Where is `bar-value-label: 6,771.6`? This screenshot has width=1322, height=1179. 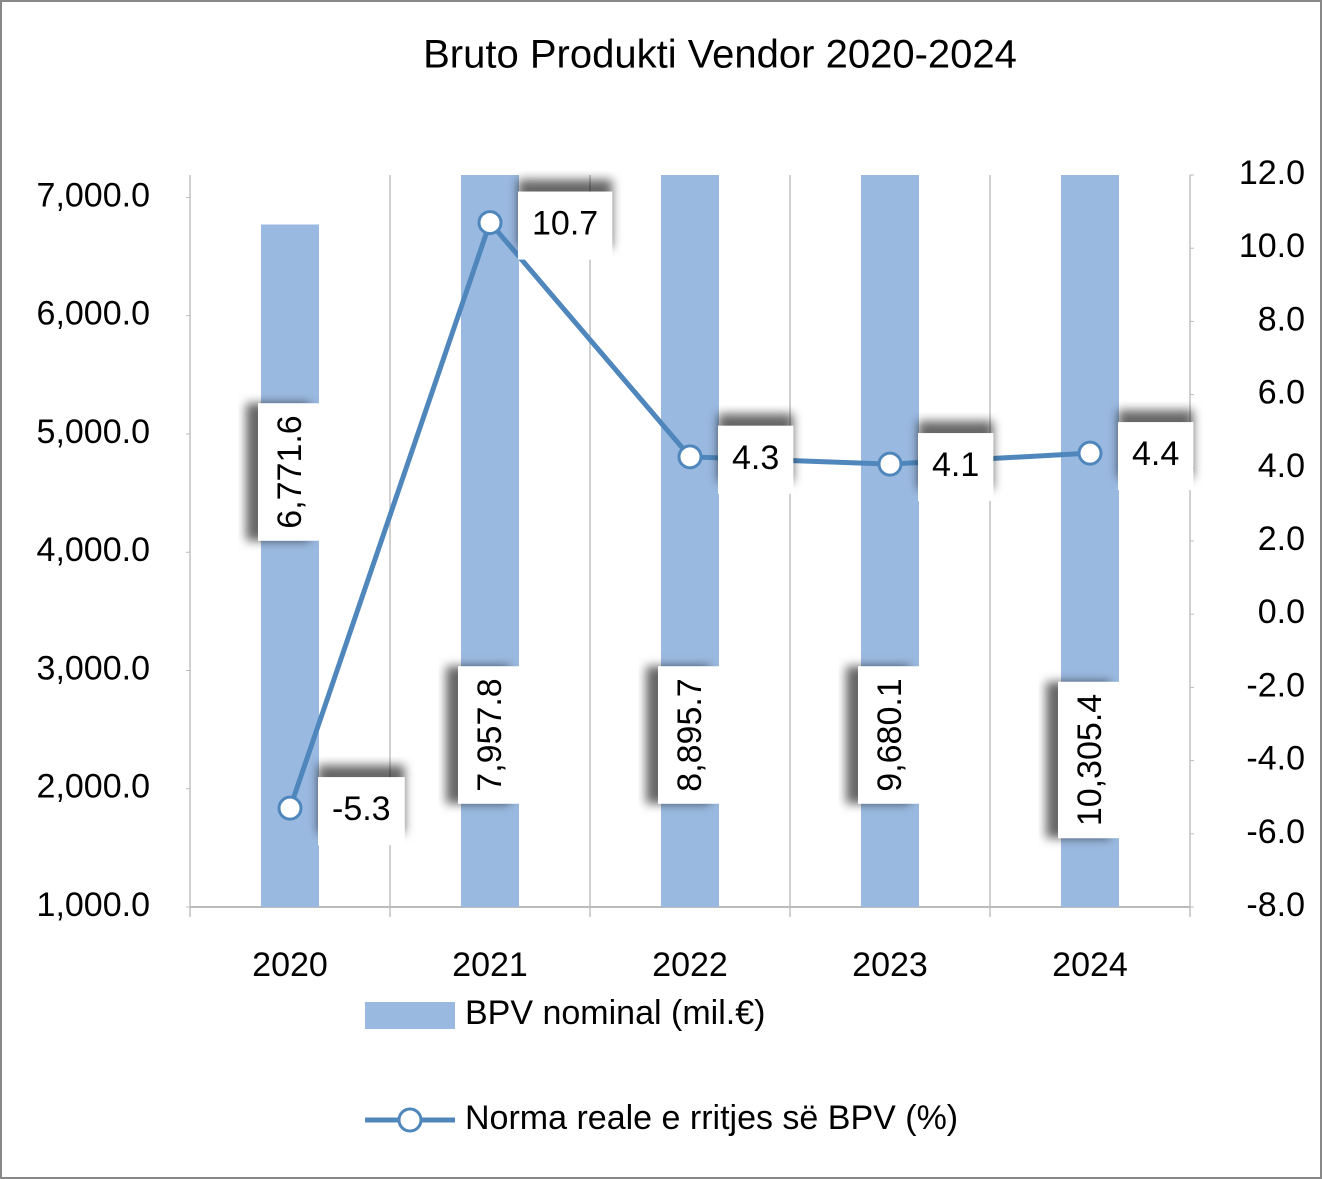
bar-value-label: 6,771.6 is located at coordinates (290, 471).